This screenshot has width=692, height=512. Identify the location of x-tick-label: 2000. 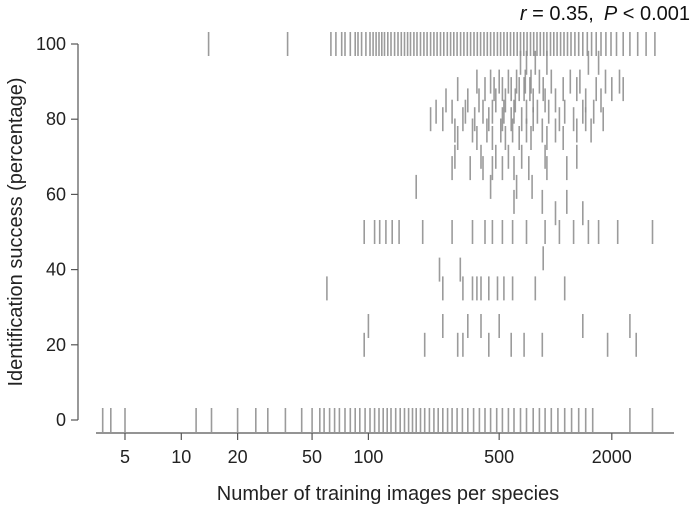
(612, 457).